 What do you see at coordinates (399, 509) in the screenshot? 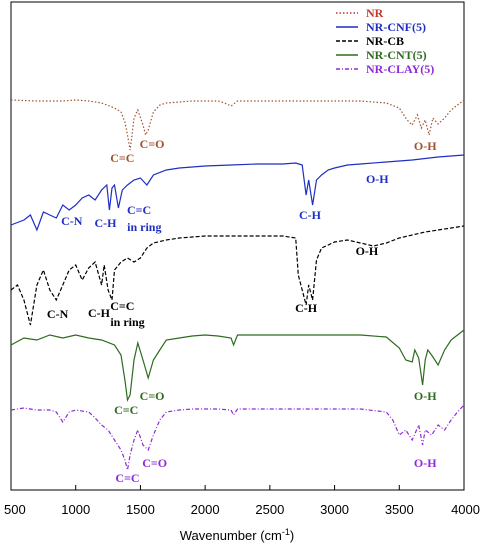
I see `x-tick-label: 3500` at bounding box center [399, 509].